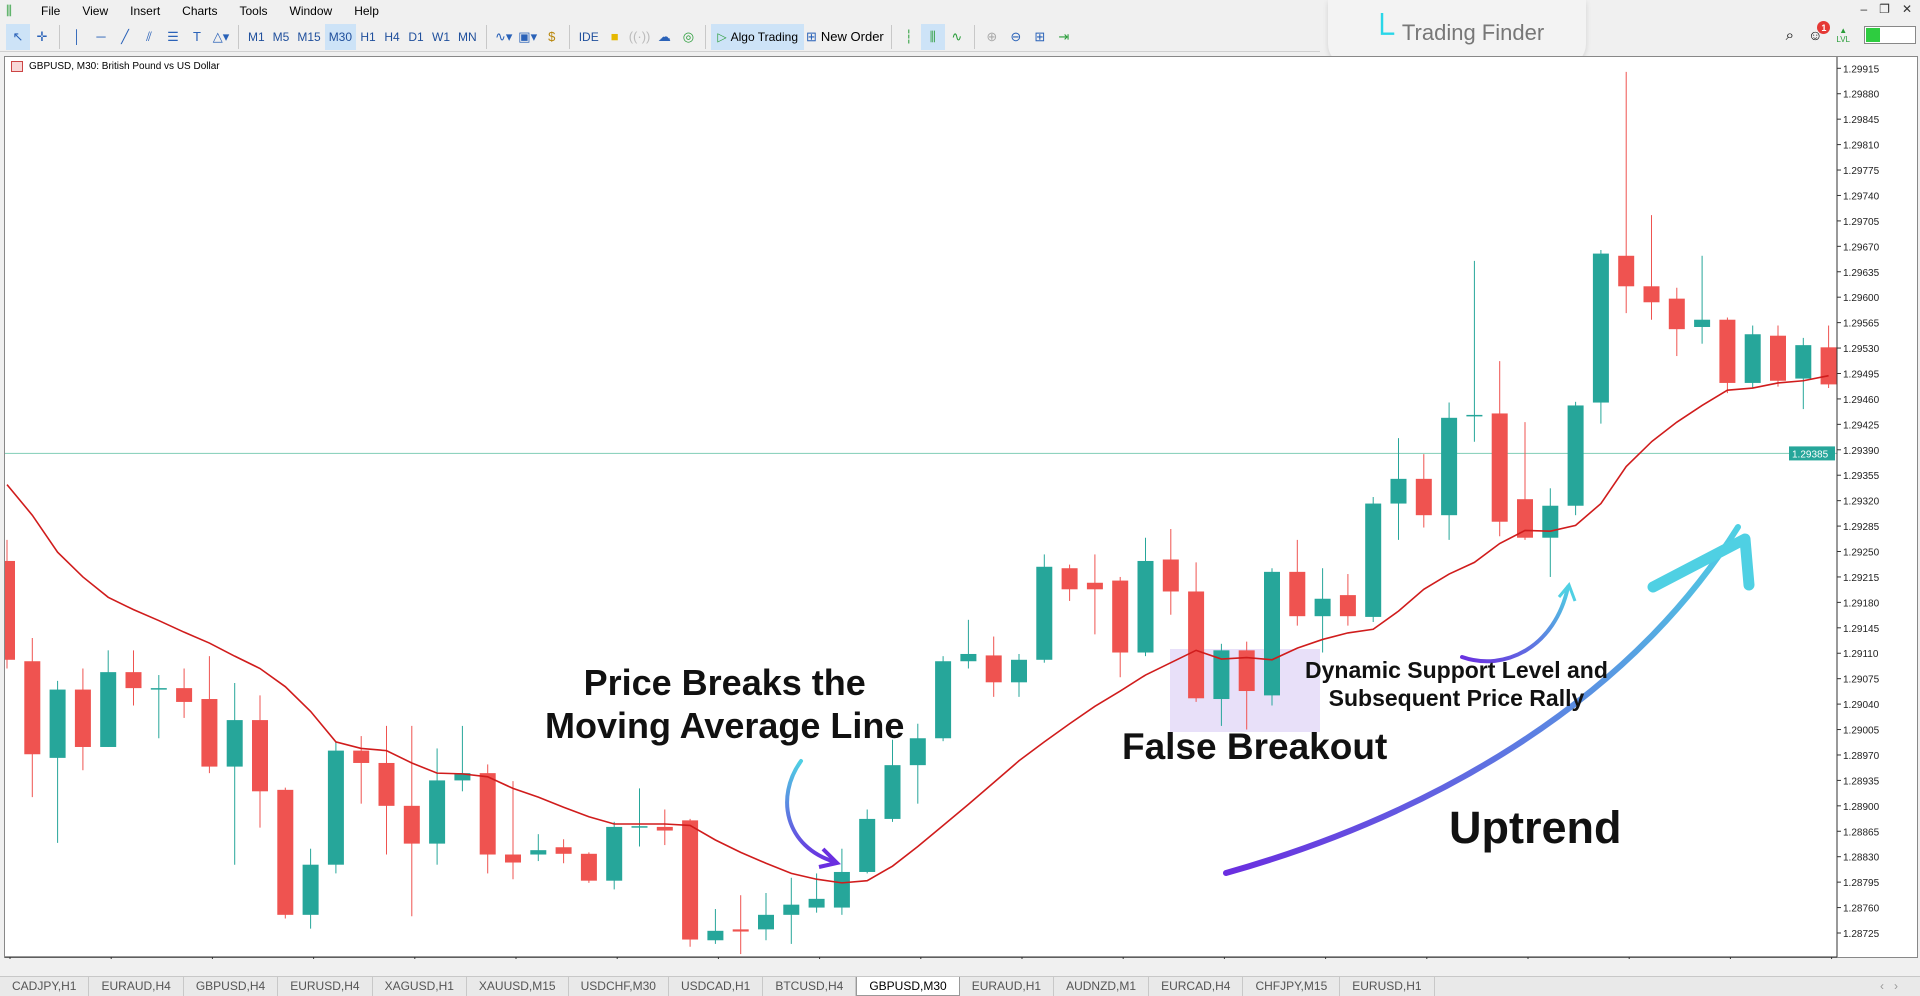  Describe the element at coordinates (1884, 9) in the screenshot. I see `restore-icon: ❐` at that location.